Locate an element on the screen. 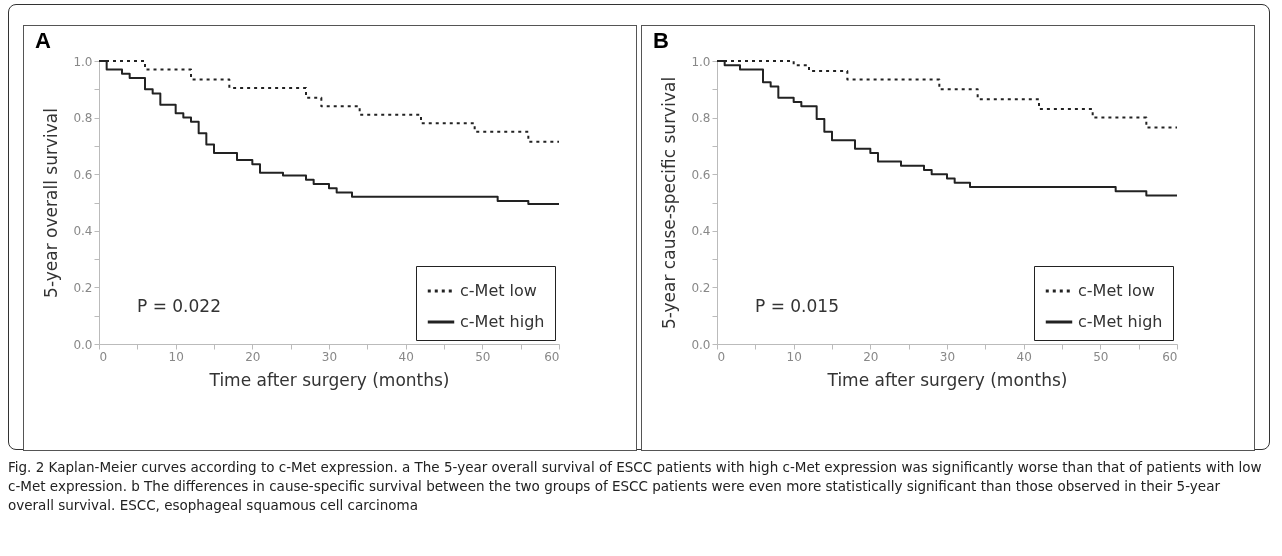  caption: Fig. 2 Kaplan-Meier curves according to c-Met expression. a The 5-year overall survival of ESCC patients with high c-Met expression was significantly worse than that of patients with low c-Met expression. b The differences in cause-specific survival between the two groups of ESCC patients were even more statistically significant than those observed in their 5-year overall survival. ESCC, esophageal squamous cell carcinoma is located at coordinates (635, 486).